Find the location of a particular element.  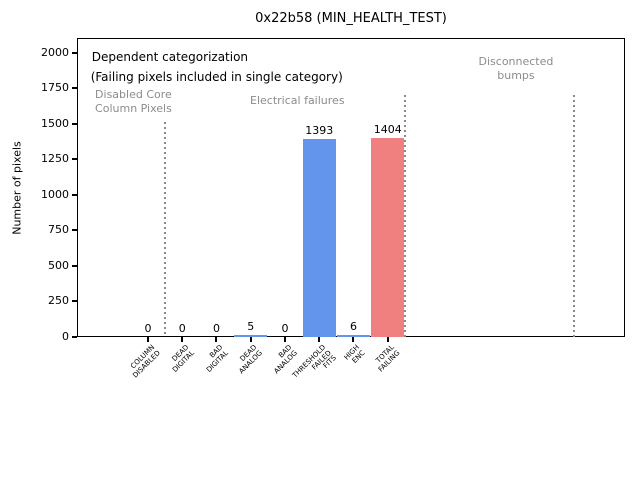

y-tick-label: 2000 is located at coordinates (55, 52).